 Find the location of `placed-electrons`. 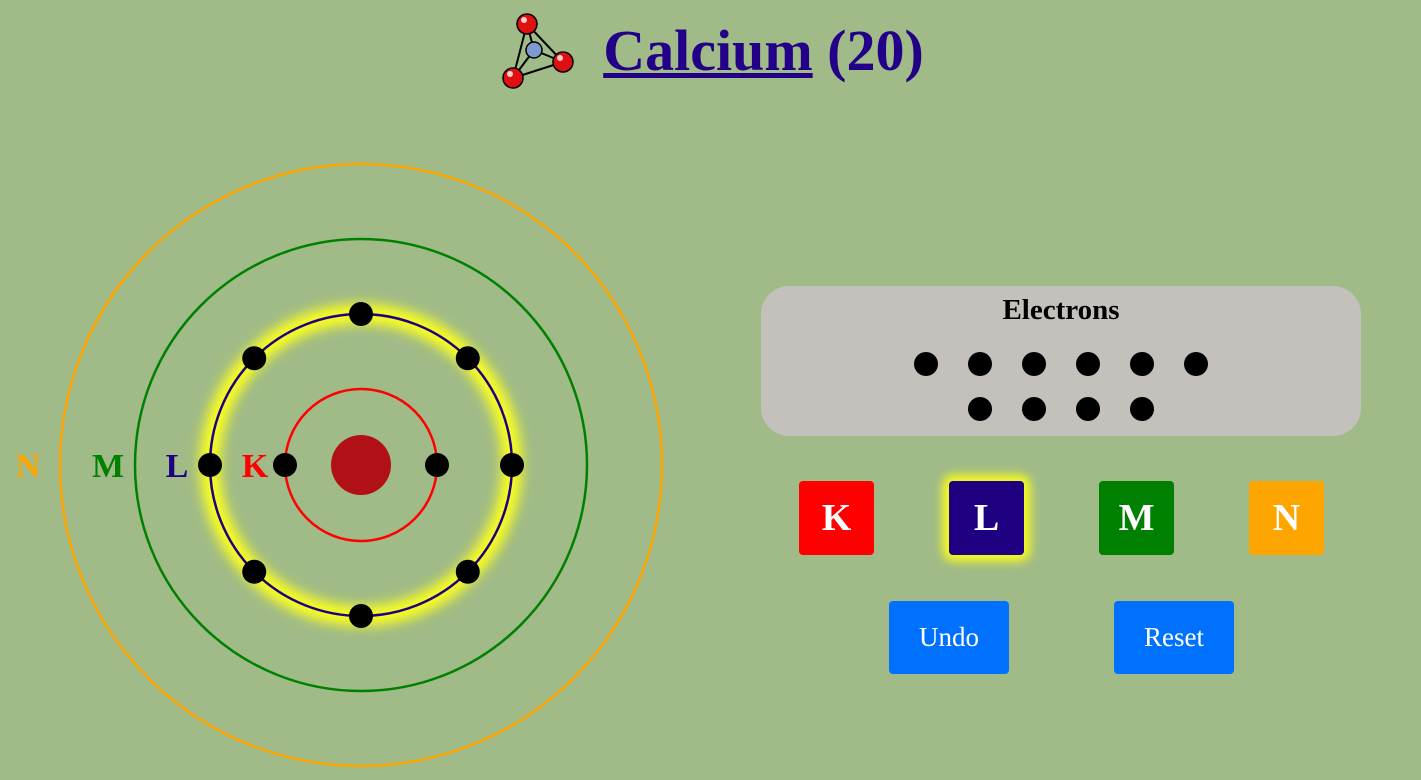

placed-electrons is located at coordinates (361, 465).